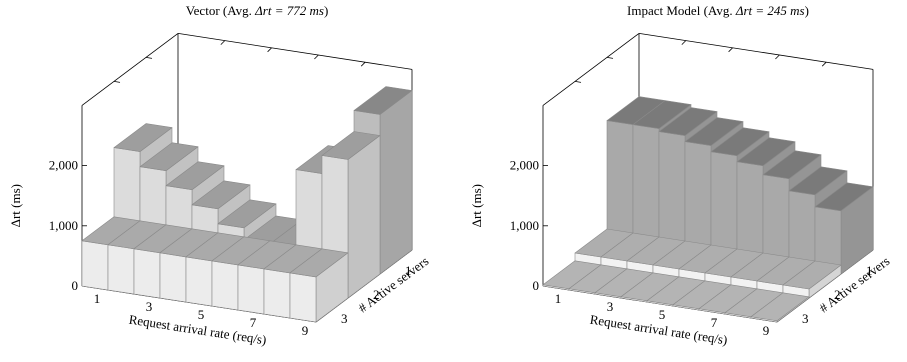  Describe the element at coordinates (257, 10) in the screenshot. I see `chart-title: Vector (Avg. Δrt = 772 ms)` at that location.